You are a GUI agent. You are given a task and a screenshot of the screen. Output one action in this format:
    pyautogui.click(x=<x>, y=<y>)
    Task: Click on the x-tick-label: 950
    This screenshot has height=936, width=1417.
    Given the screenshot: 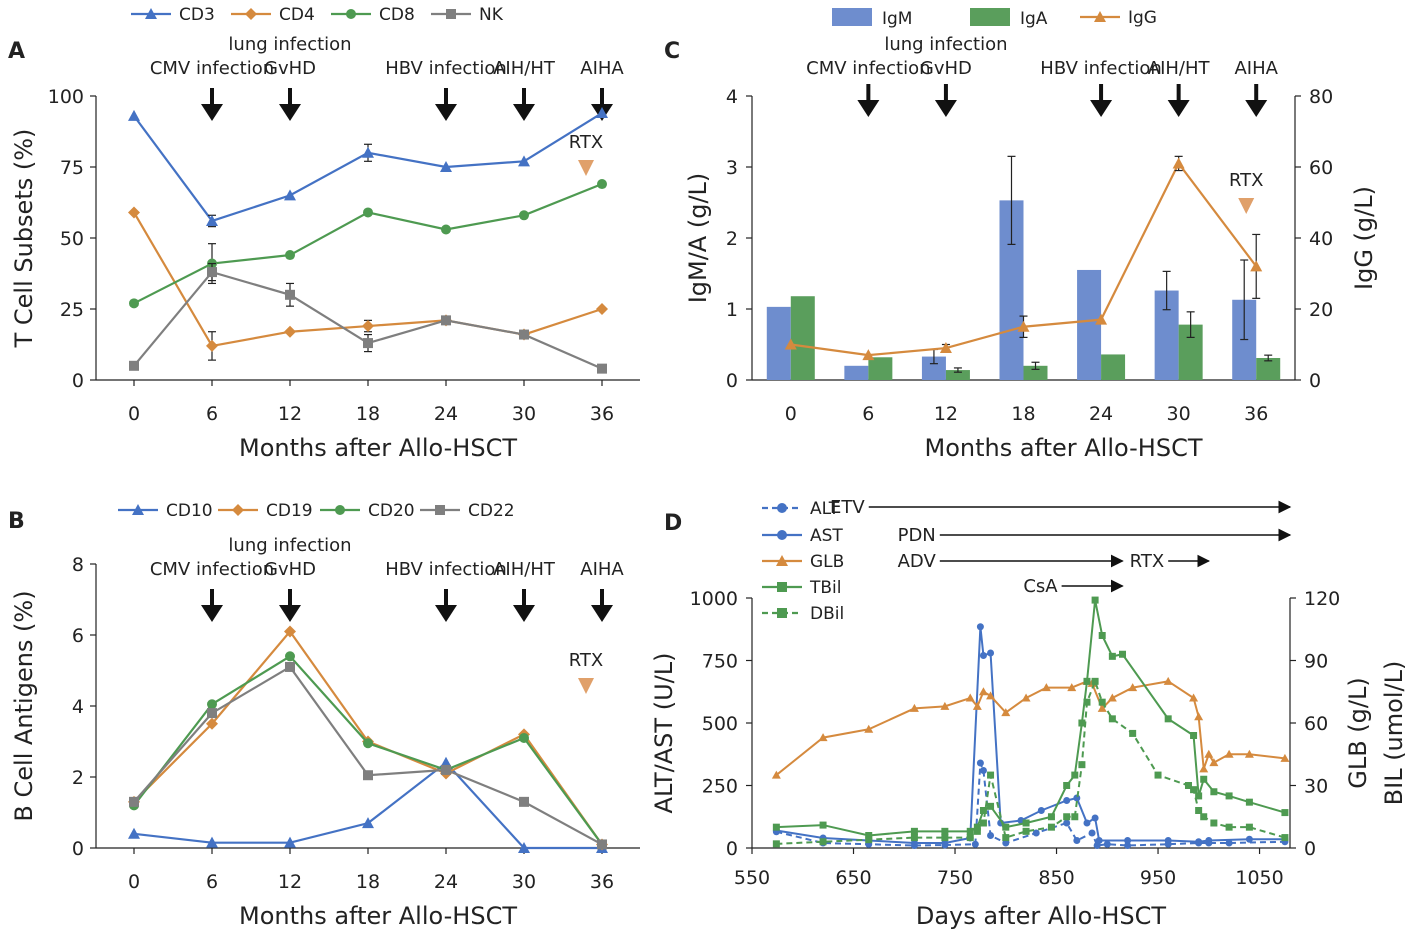 What is the action you would take?
    pyautogui.click(x=1158, y=878)
    